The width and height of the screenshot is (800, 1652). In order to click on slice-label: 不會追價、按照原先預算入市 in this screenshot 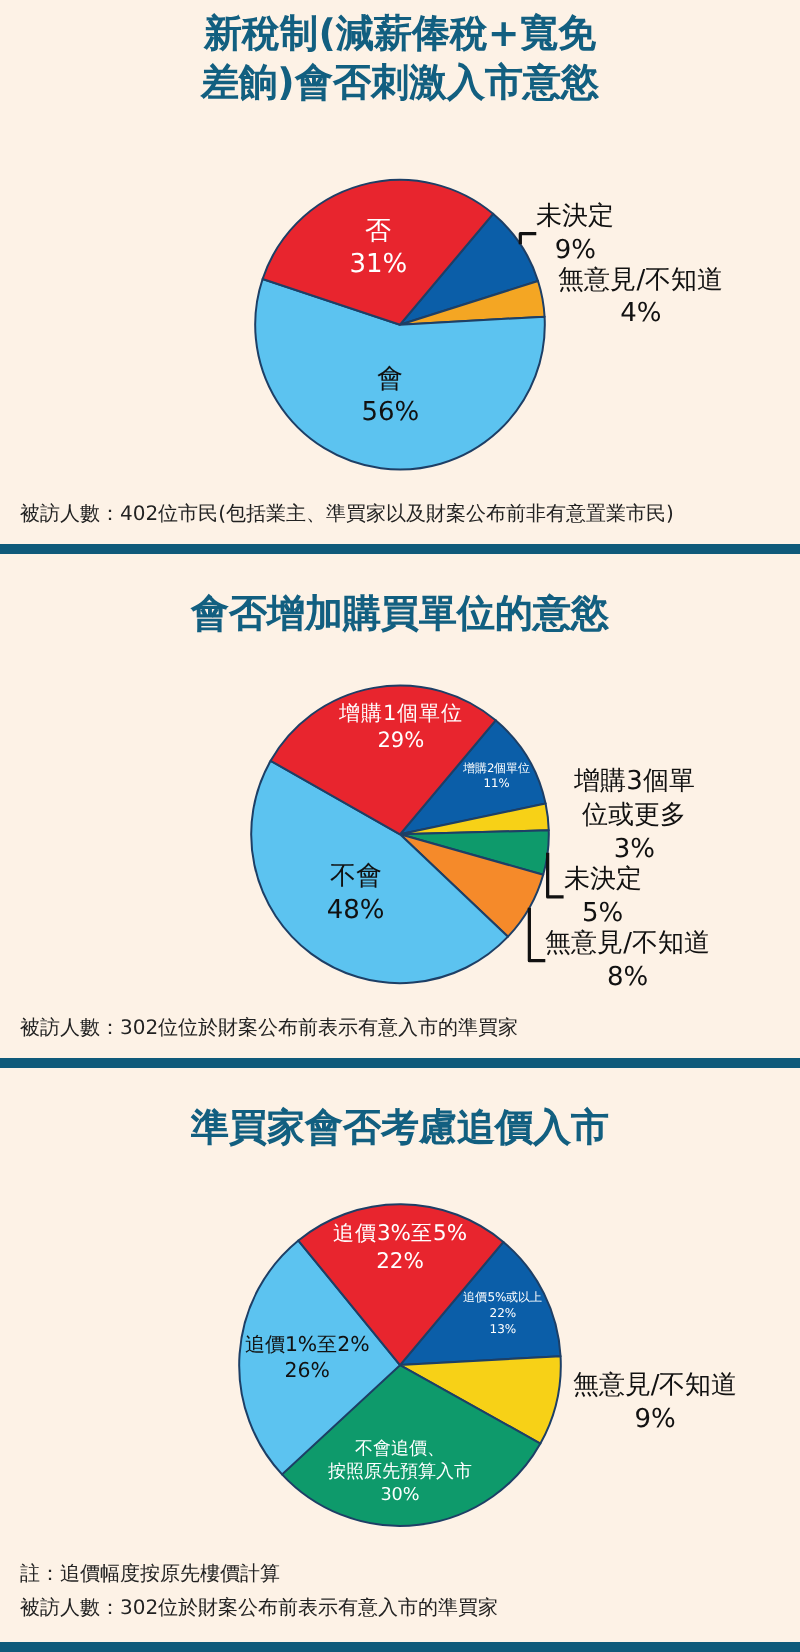, I will do `click(400, 1460)`.